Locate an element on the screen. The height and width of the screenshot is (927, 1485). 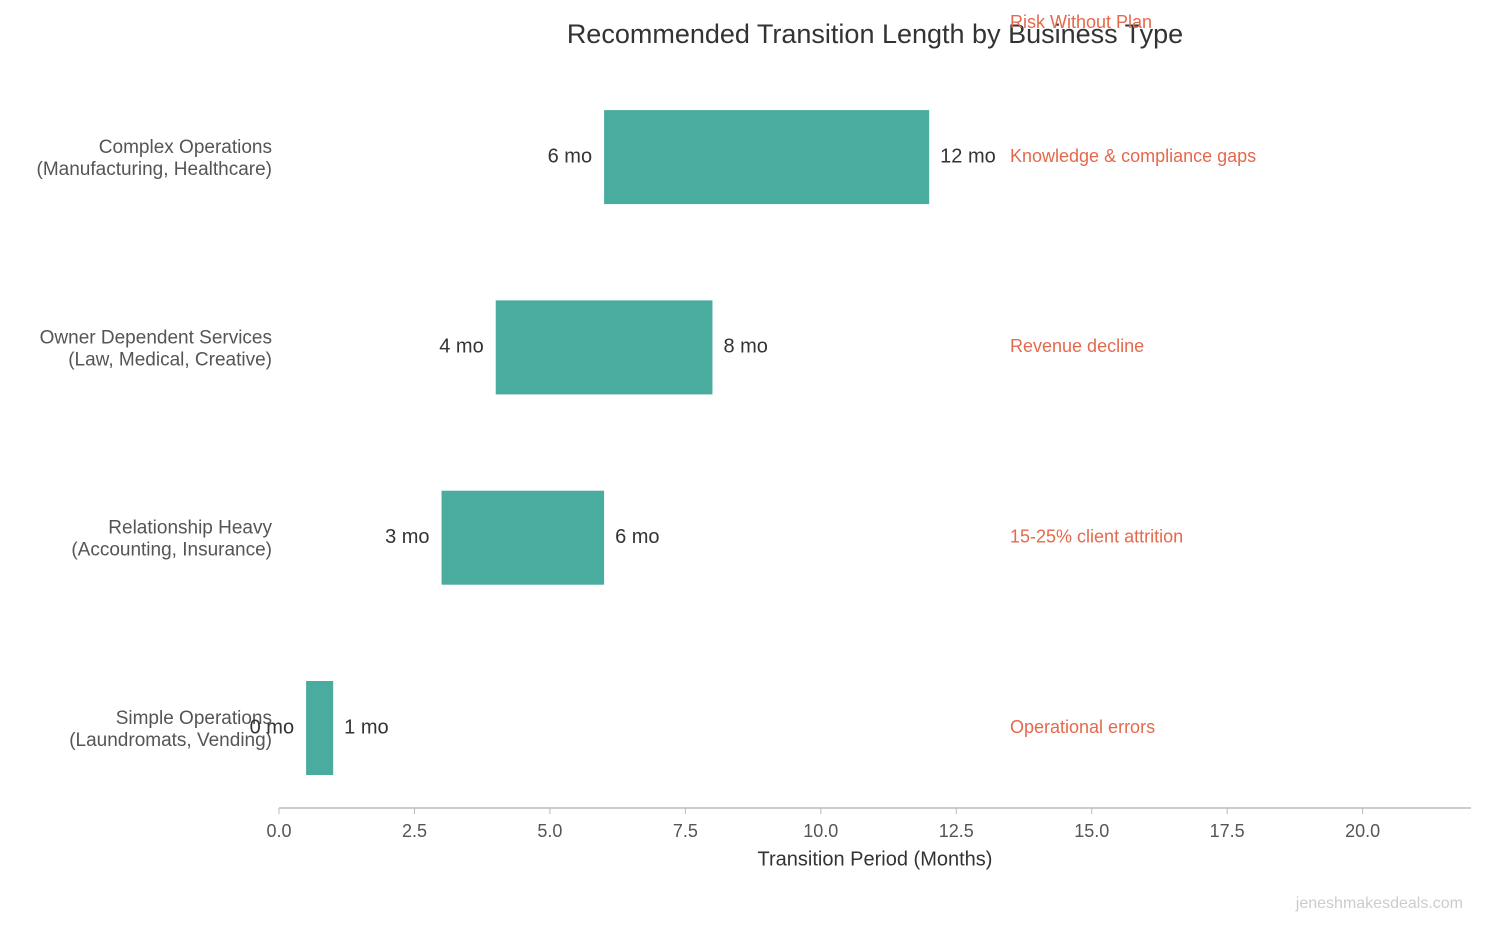
risk-label: Revenue decline is located at coordinates (1077, 346).